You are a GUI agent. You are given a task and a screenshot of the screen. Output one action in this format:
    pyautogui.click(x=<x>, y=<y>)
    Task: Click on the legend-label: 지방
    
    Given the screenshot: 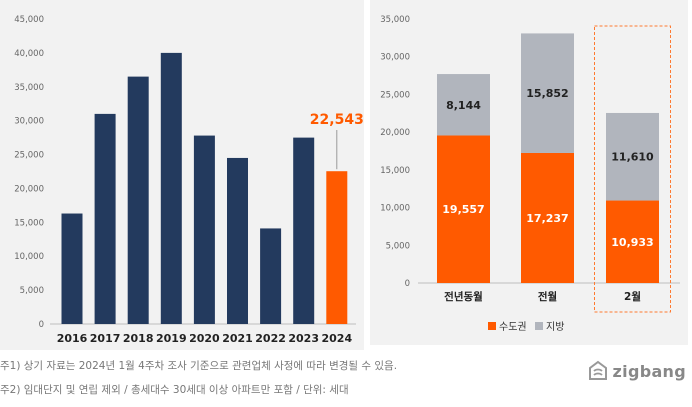 What is the action you would take?
    pyautogui.click(x=555, y=327)
    